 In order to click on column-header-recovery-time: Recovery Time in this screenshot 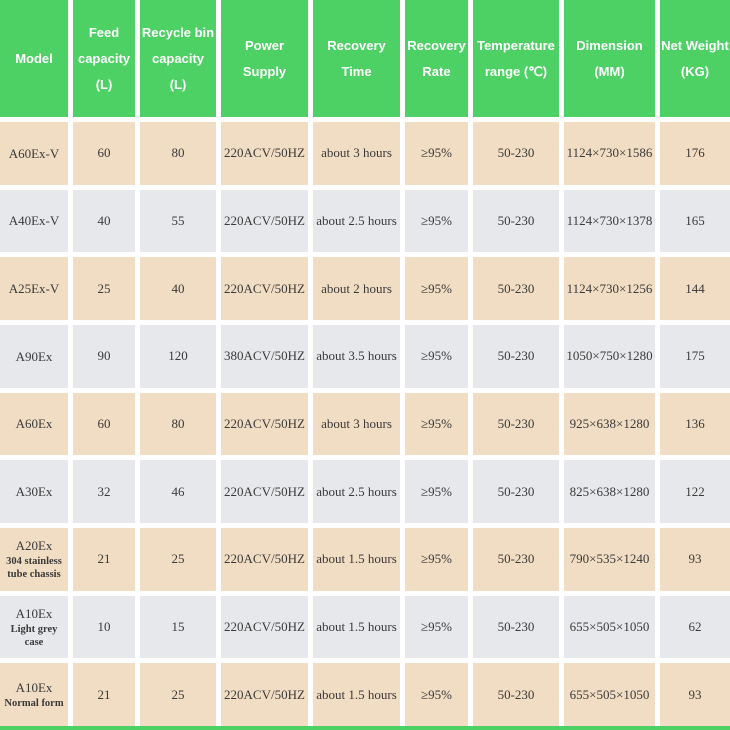, I will do `click(356, 58)`.